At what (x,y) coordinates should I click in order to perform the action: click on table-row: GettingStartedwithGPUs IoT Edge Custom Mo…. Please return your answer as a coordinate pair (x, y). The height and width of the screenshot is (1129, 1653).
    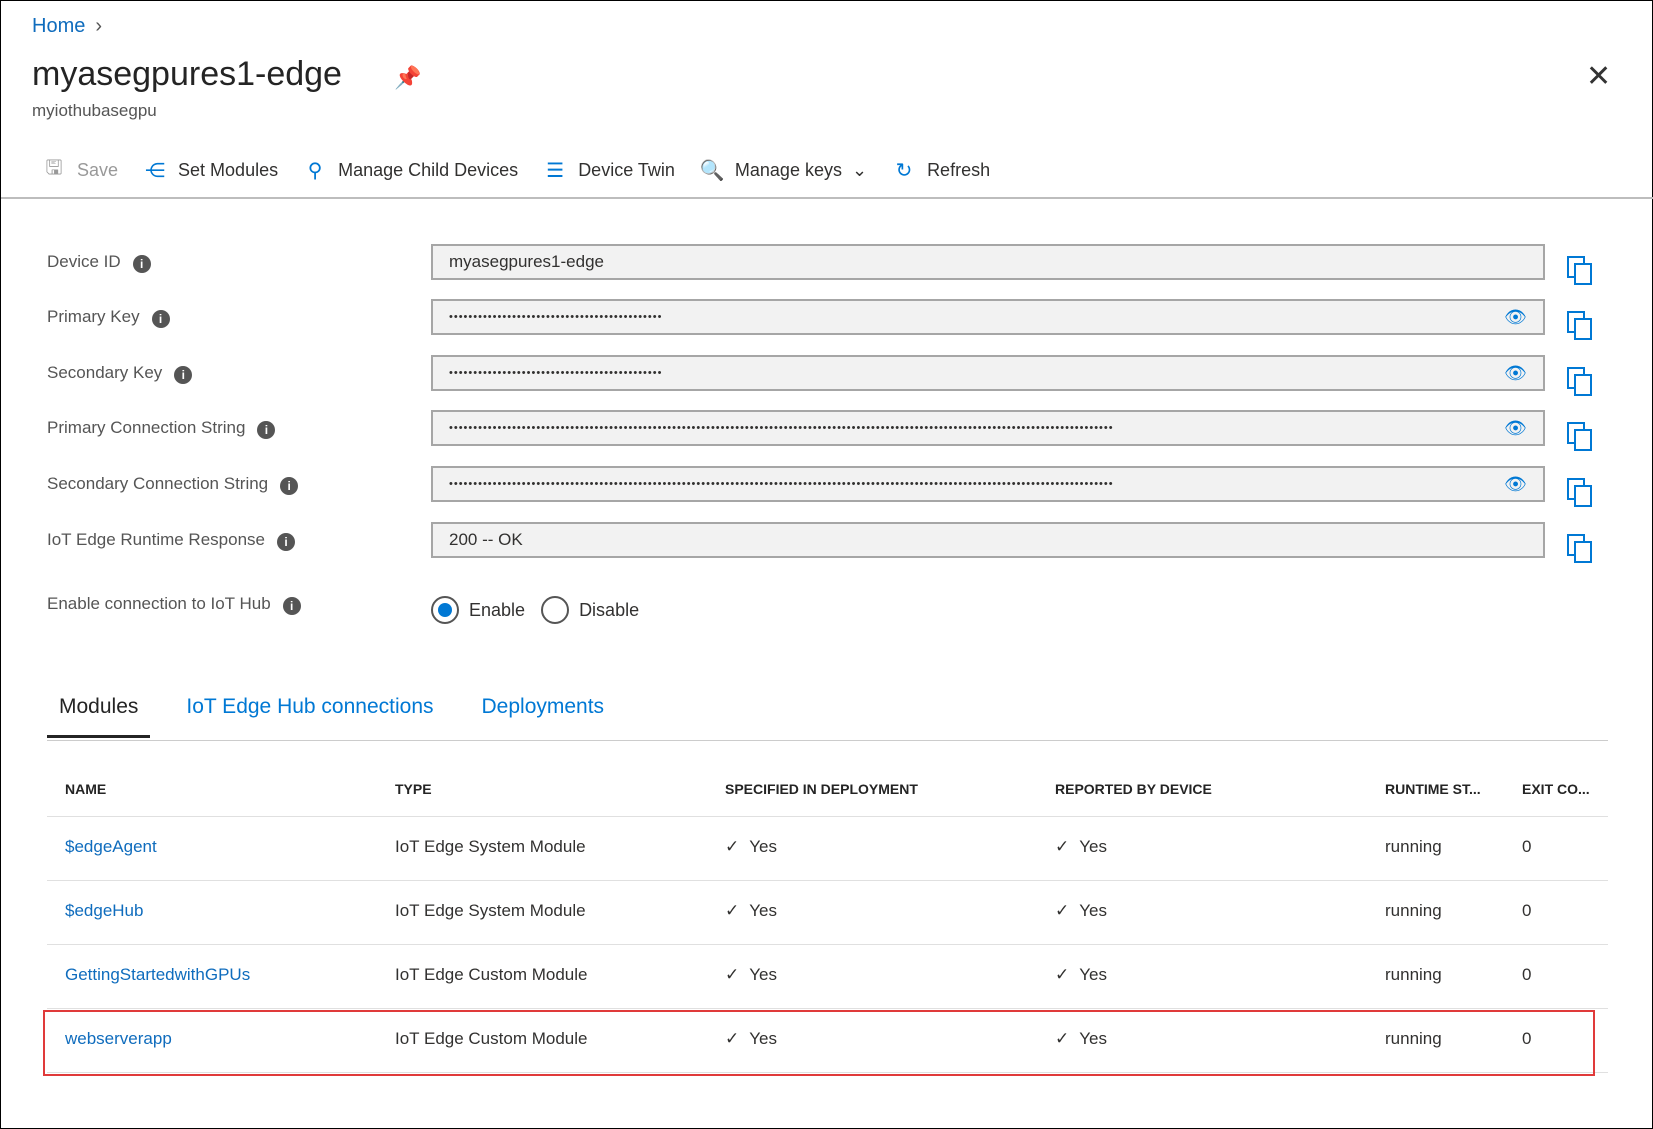
    Looking at the image, I should click on (827, 977).